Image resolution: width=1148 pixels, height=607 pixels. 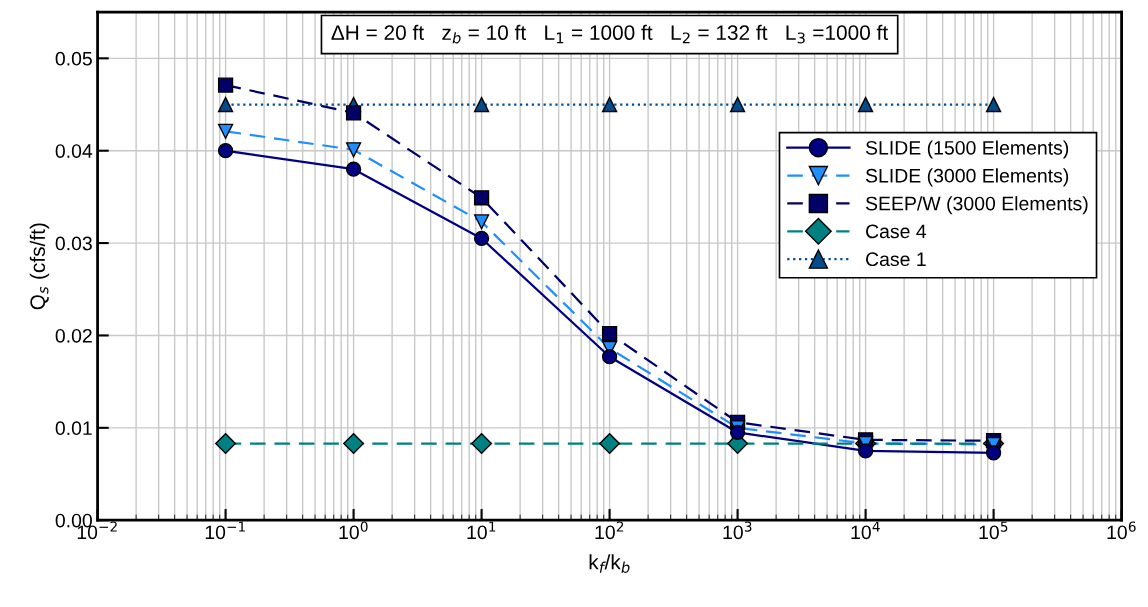 I want to click on x-tick-label: 10$^{4}$, so click(x=865, y=530).